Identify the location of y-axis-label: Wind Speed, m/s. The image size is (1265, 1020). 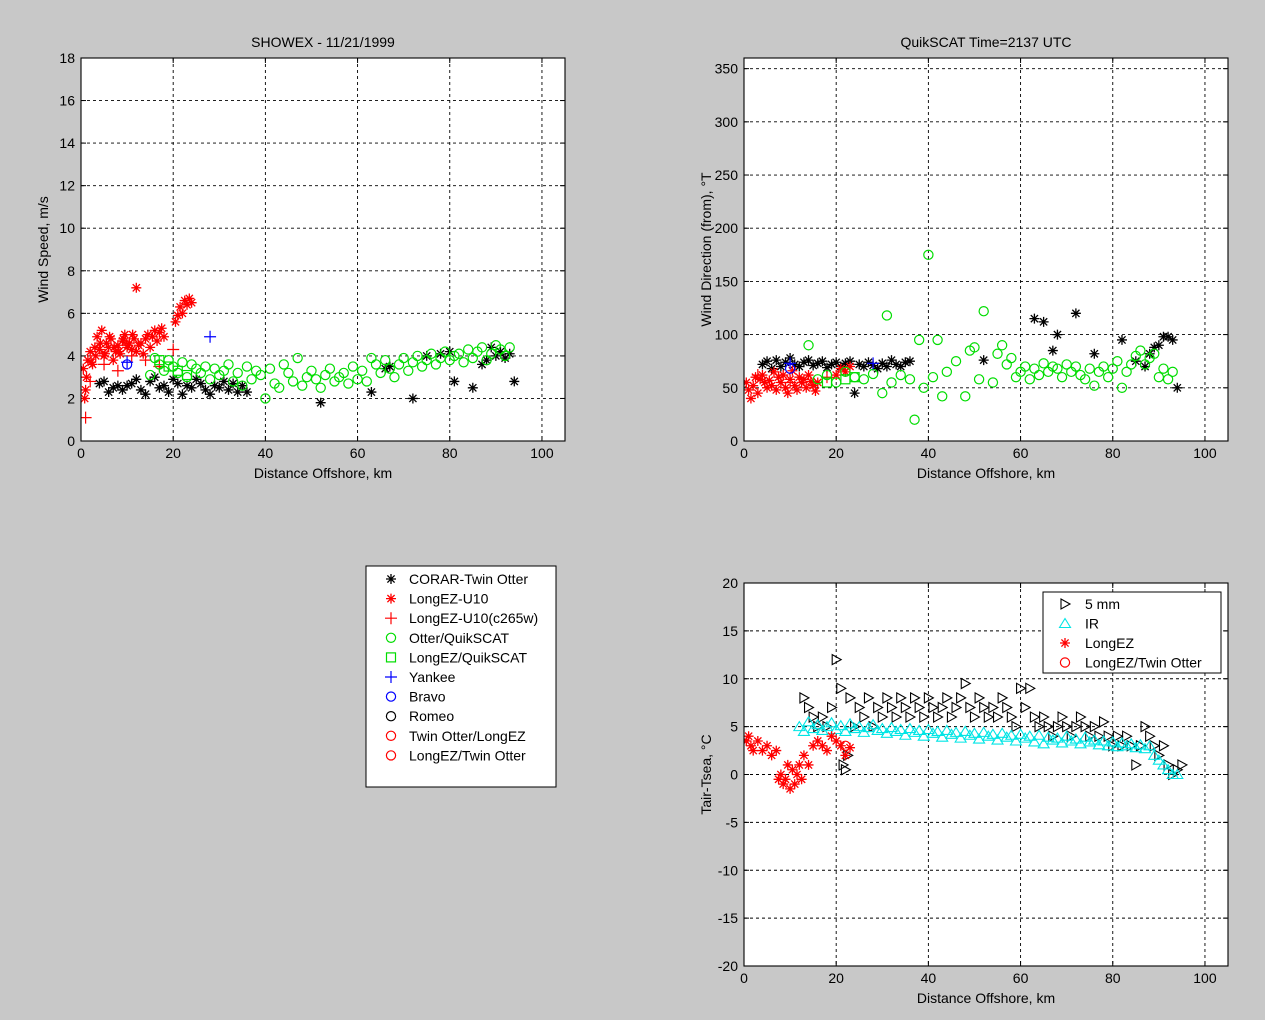
(43, 249).